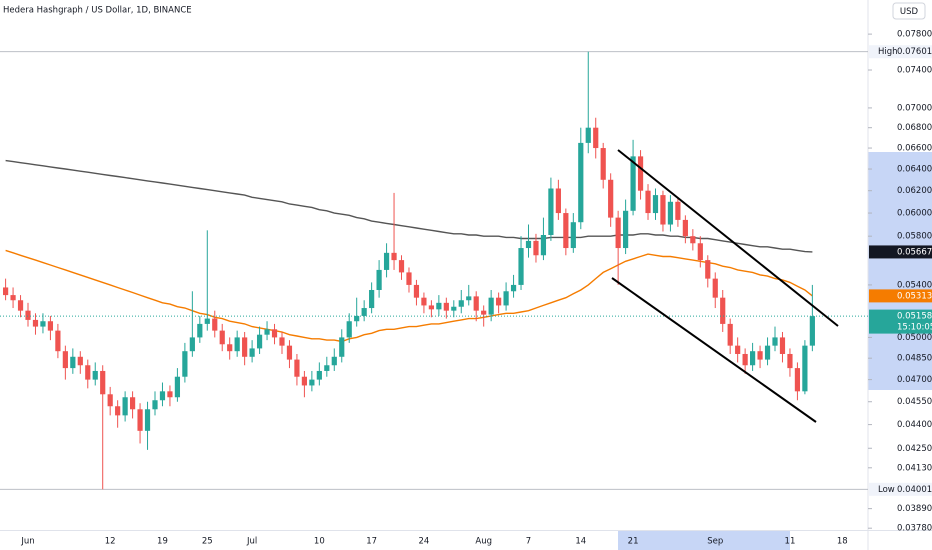 The width and height of the screenshot is (932, 550). Describe the element at coordinates (914, 285) in the screenshot. I see `y-tick-label: 0.05400000` at that location.